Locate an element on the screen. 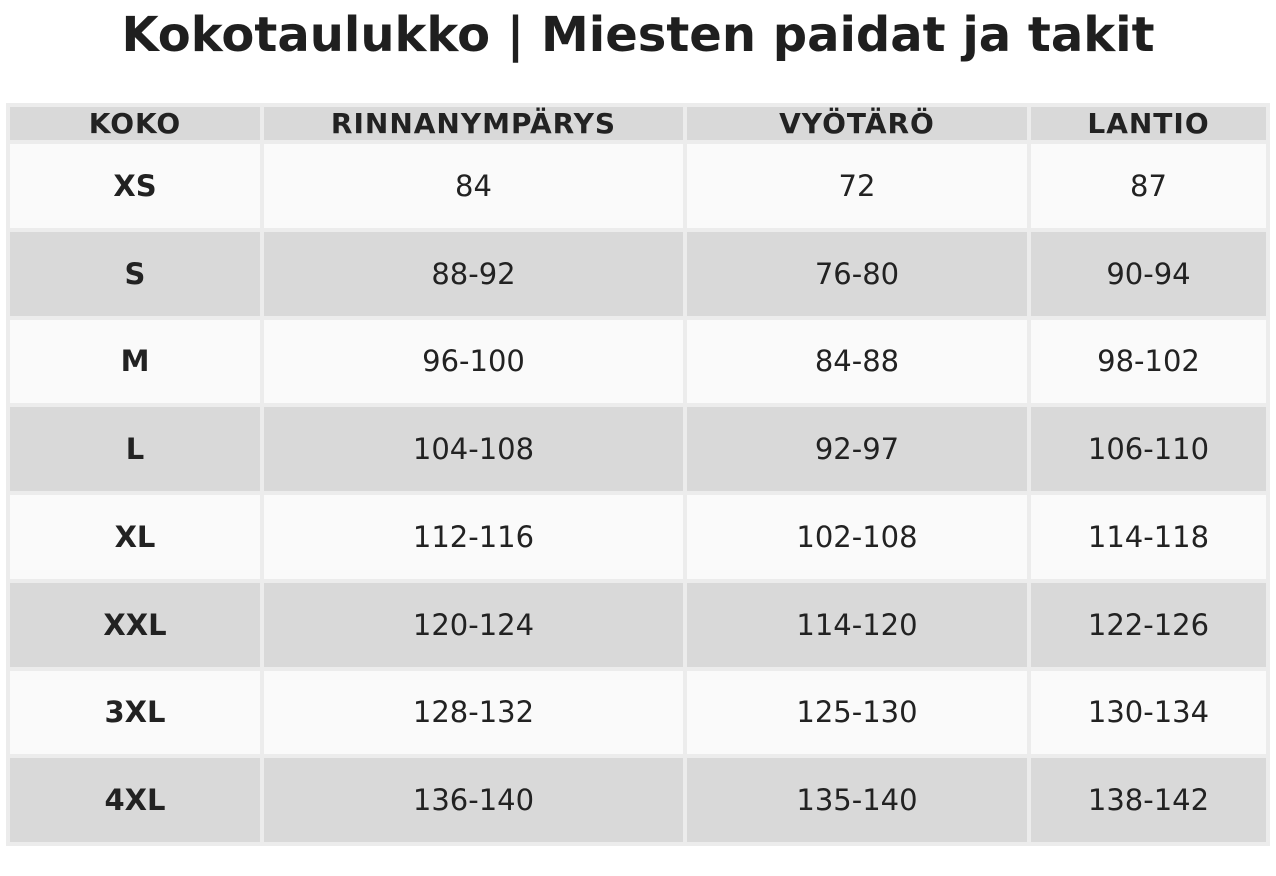 The width and height of the screenshot is (1276, 876). waist-cell: 102-108 is located at coordinates (857, 537).